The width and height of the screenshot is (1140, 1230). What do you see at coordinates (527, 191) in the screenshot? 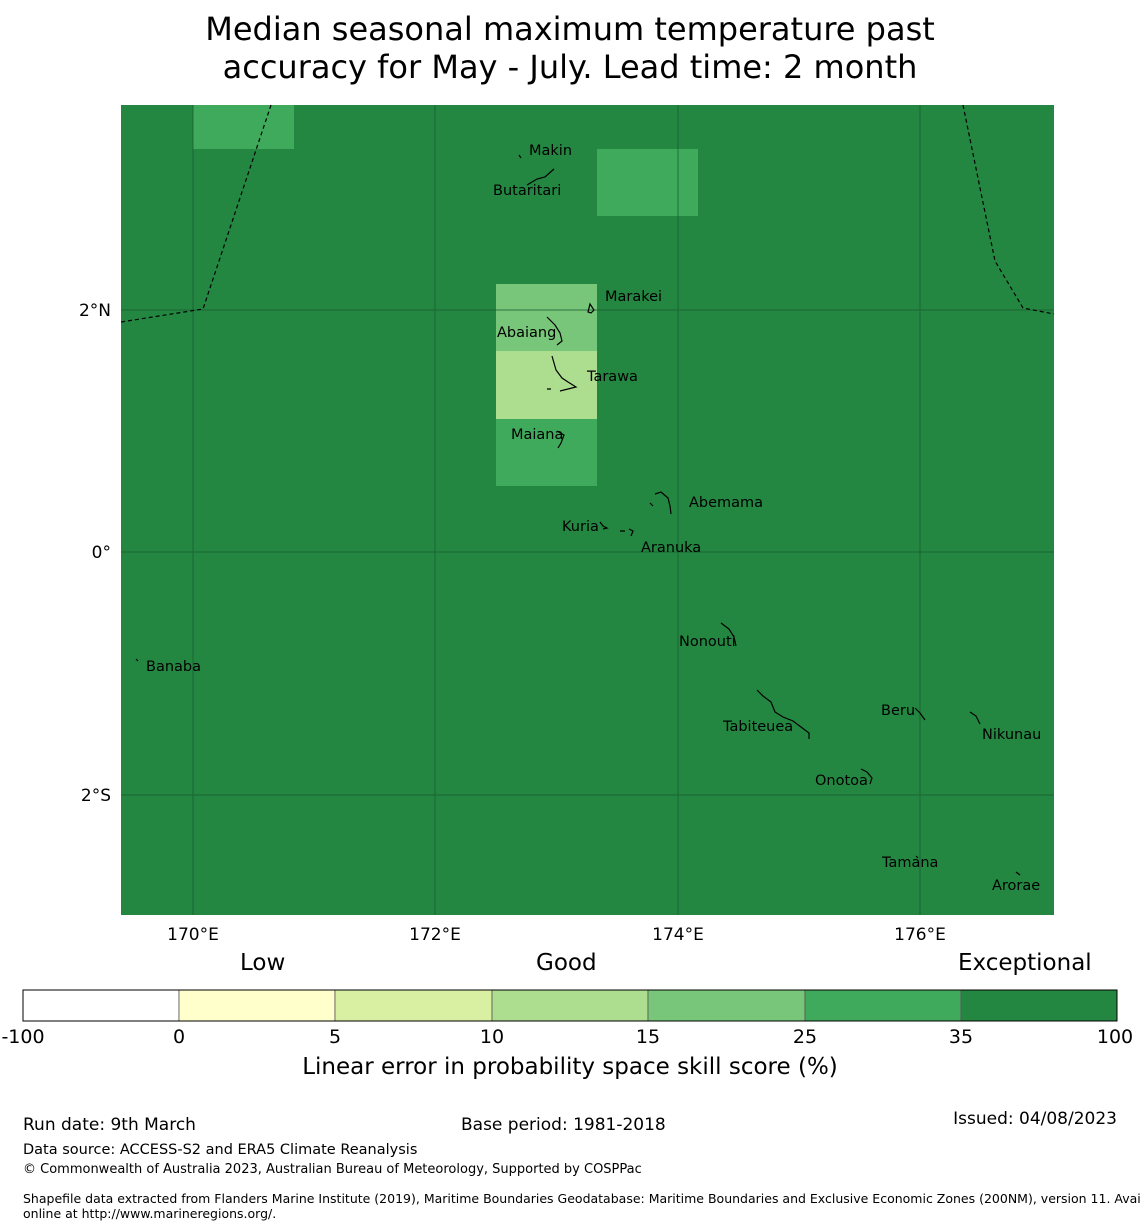
I see `place-label: Butaritari` at bounding box center [527, 191].